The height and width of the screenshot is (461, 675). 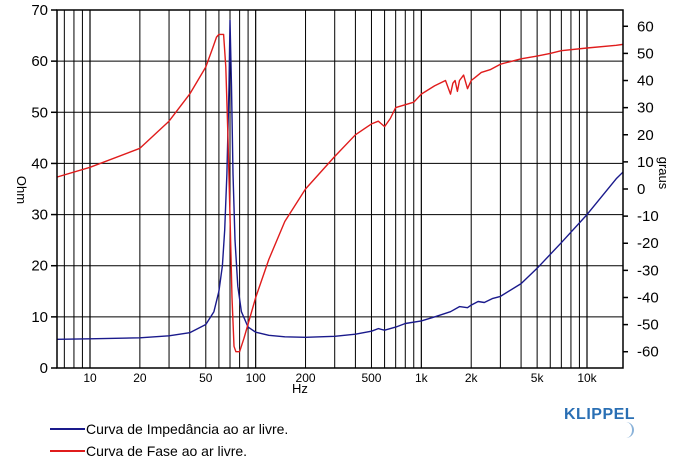 What do you see at coordinates (645, 135) in the screenshot?
I see `y-right-tick-label: 20` at bounding box center [645, 135].